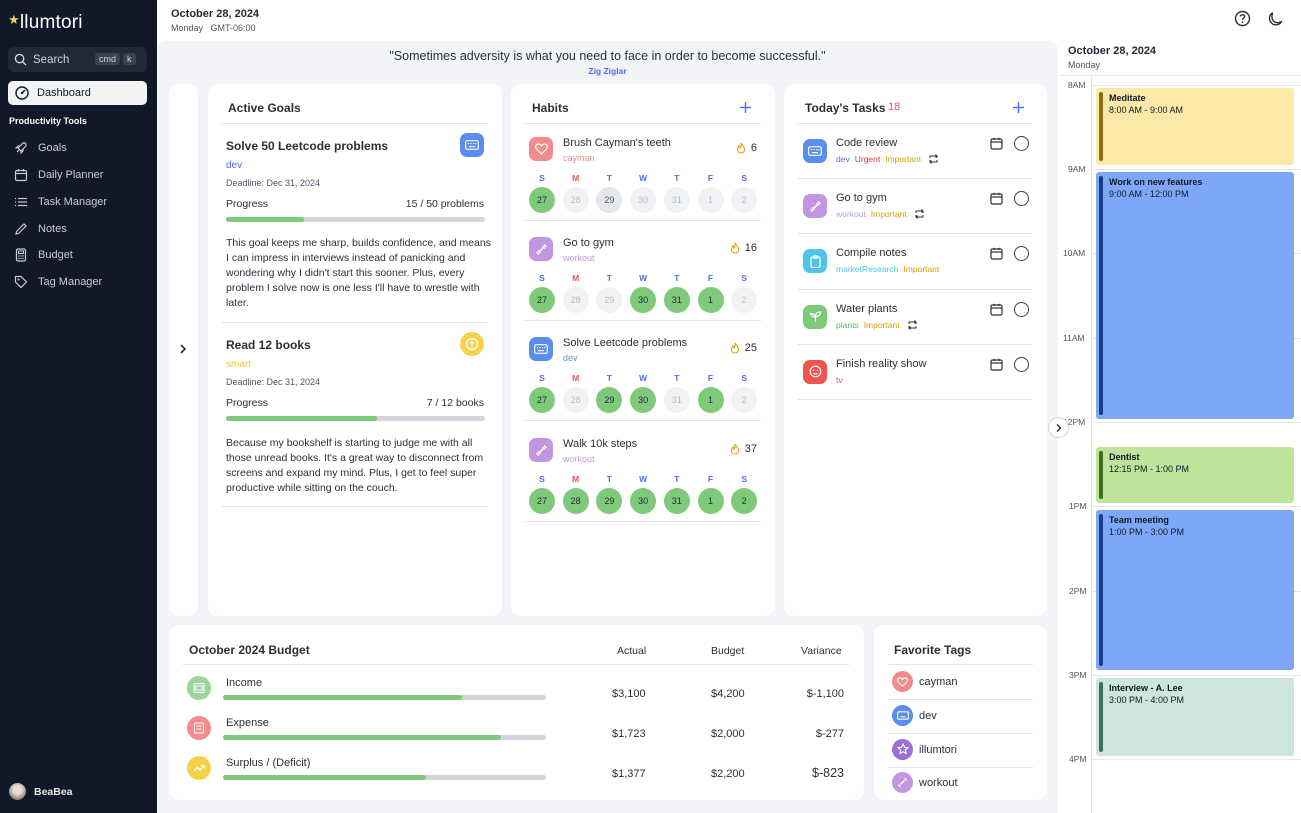 This screenshot has height=813, width=1301. What do you see at coordinates (542, 278) in the screenshot?
I see `weekday-label: S` at bounding box center [542, 278].